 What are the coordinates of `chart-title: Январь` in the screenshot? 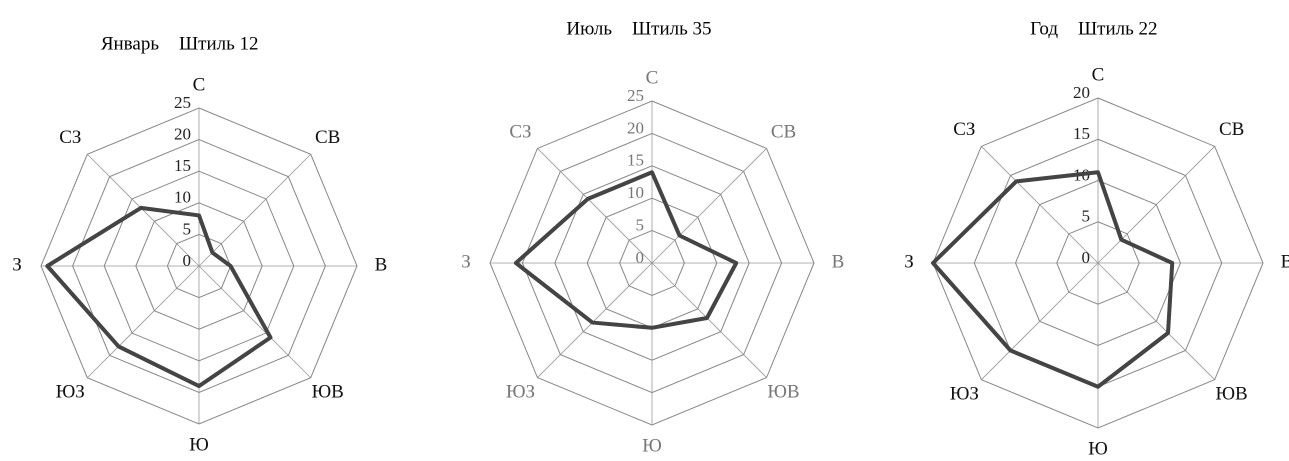 It's located at (130, 43).